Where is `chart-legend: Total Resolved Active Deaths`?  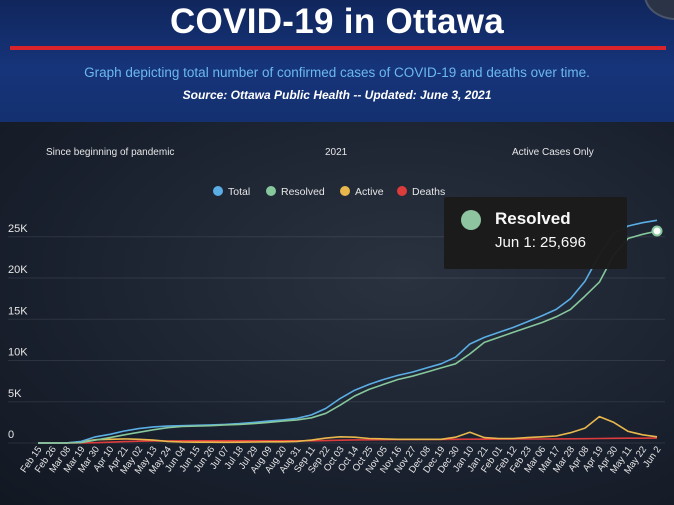 chart-legend: Total Resolved Active Deaths is located at coordinates (329, 192).